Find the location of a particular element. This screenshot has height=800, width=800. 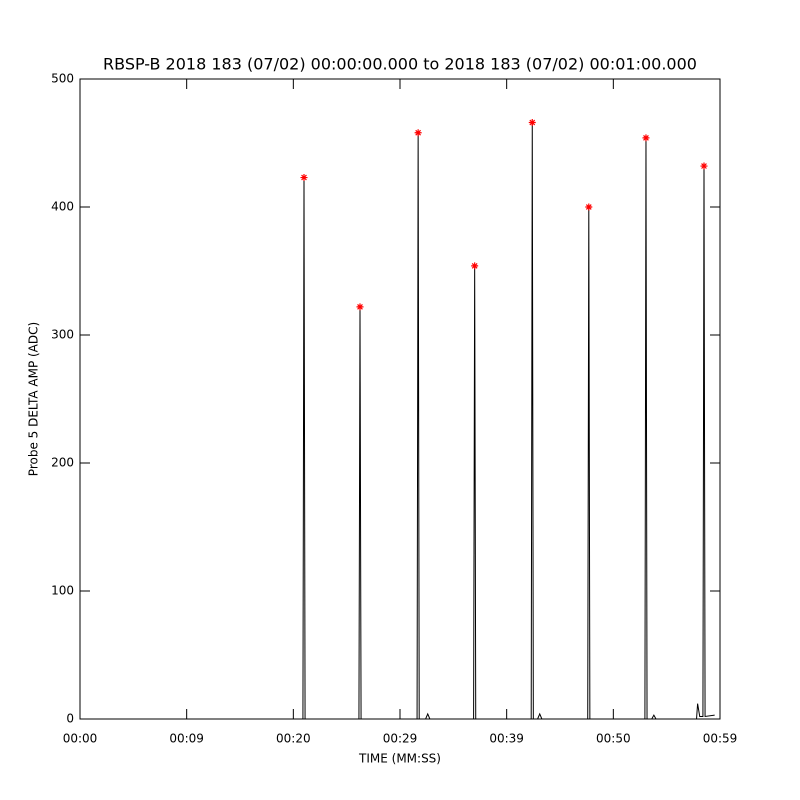

y-tick-label: 300 is located at coordinates (62, 335).